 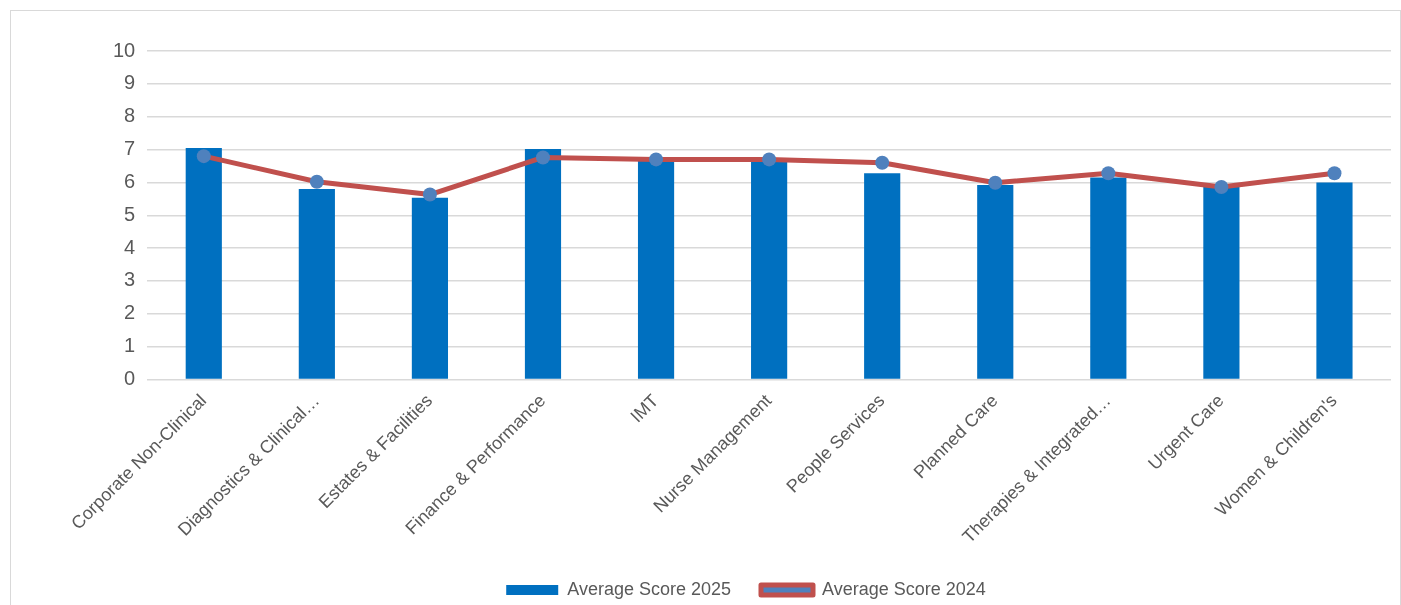 I want to click on x-tick-label: IMT, so click(x=644, y=408).